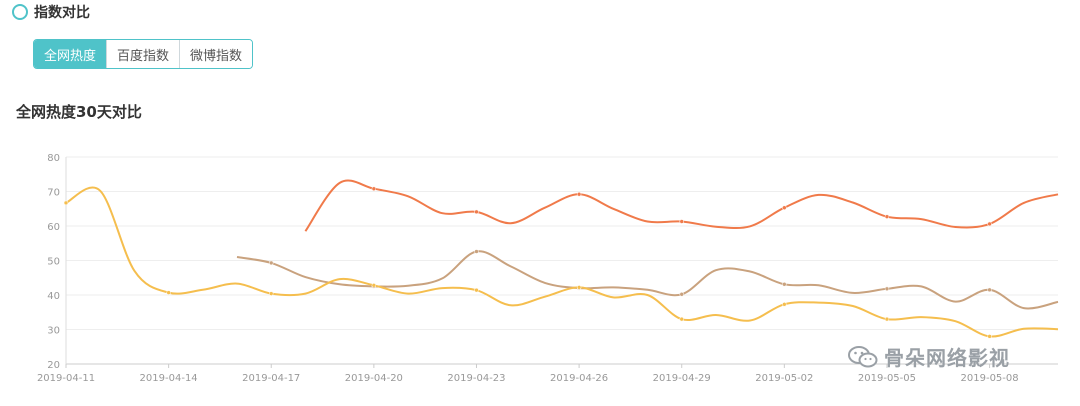  Describe the element at coordinates (579, 378) in the screenshot. I see `x-tick-label: 2019-04-26` at that location.